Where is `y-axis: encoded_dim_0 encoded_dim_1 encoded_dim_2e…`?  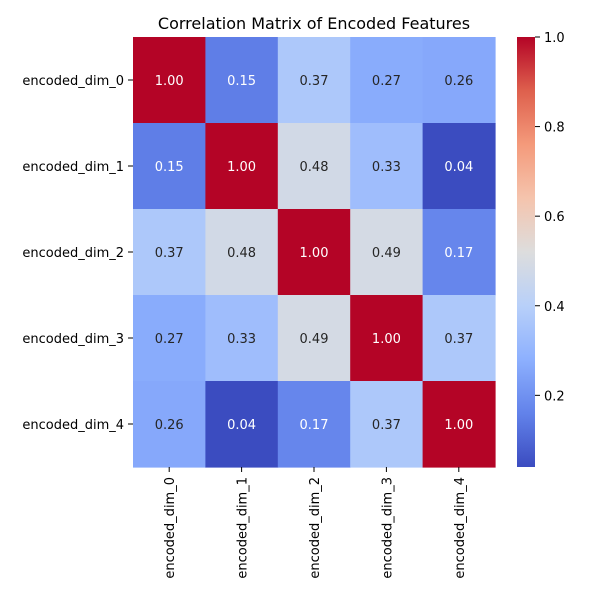
y-axis: encoded_dim_0 encoded_dim_1 encoded_dim_2e… is located at coordinates (77, 253).